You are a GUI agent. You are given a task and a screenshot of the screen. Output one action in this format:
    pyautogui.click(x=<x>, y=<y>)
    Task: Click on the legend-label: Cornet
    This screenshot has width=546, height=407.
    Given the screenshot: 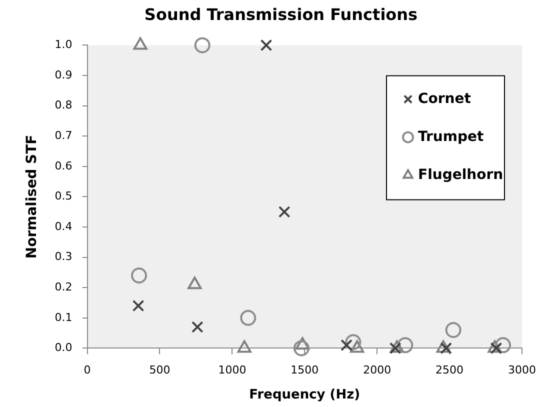 What is the action you would take?
    pyautogui.click(x=445, y=98)
    